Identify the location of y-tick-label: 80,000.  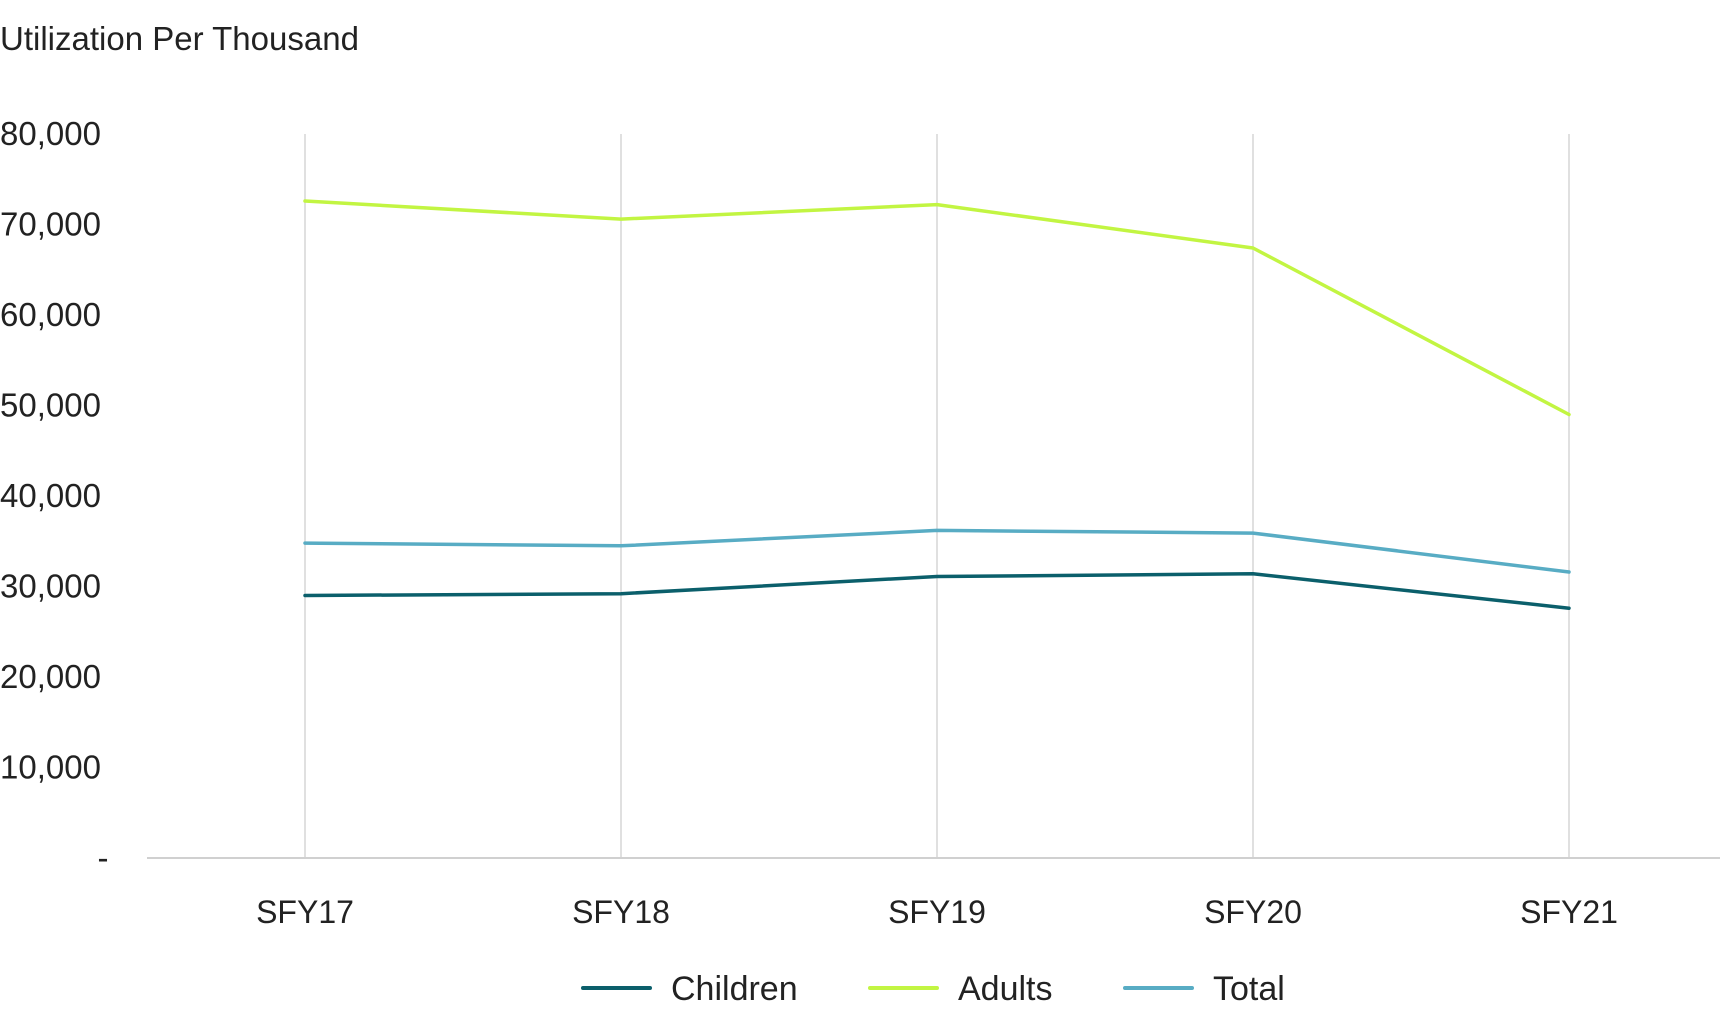
(50, 133).